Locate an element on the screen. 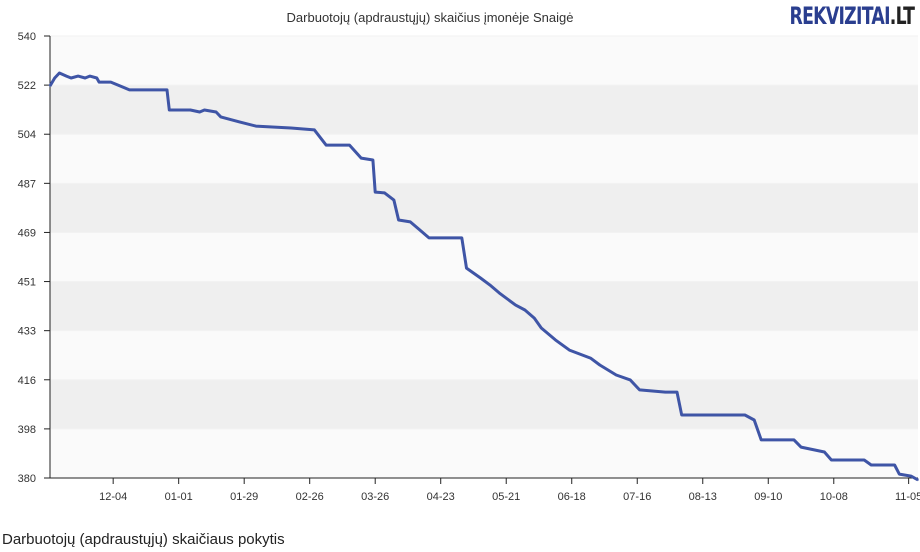 Image resolution: width=920 pixels, height=552 pixels. x-tick-label: 04-23 is located at coordinates (441, 497).